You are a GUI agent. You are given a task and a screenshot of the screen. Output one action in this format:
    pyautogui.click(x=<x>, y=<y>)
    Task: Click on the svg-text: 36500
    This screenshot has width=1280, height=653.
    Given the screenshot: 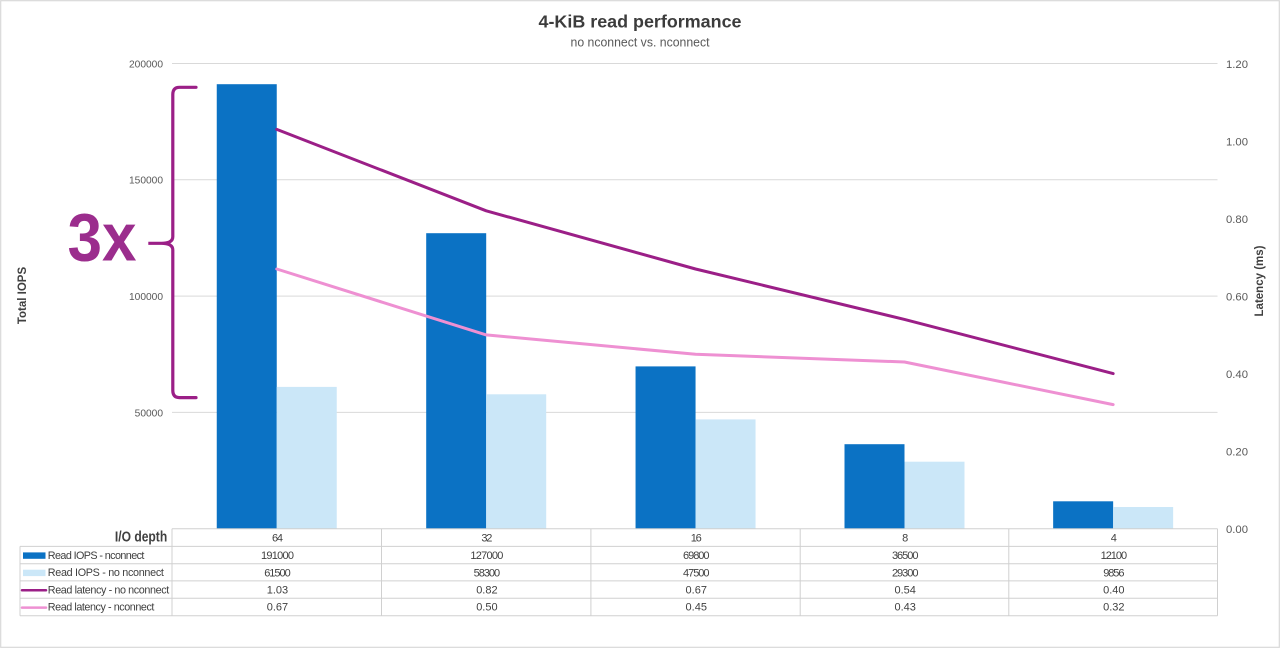 What is the action you would take?
    pyautogui.click(x=905, y=556)
    